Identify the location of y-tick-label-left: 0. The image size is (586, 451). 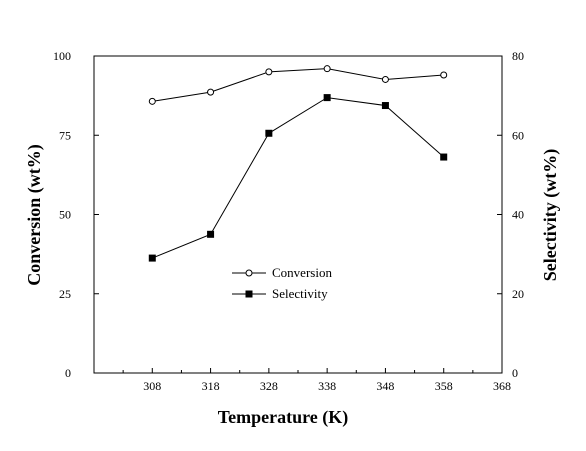
(68, 373).